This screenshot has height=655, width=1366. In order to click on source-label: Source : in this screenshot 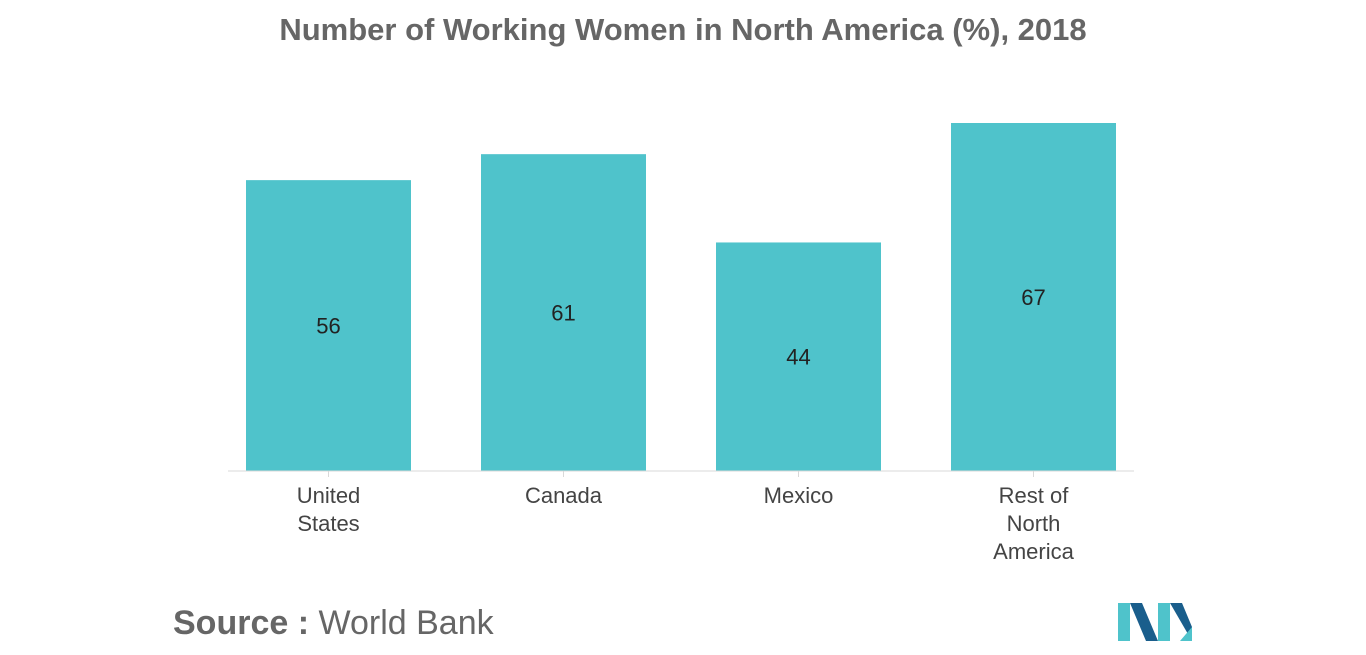, I will do `click(241, 623)`.